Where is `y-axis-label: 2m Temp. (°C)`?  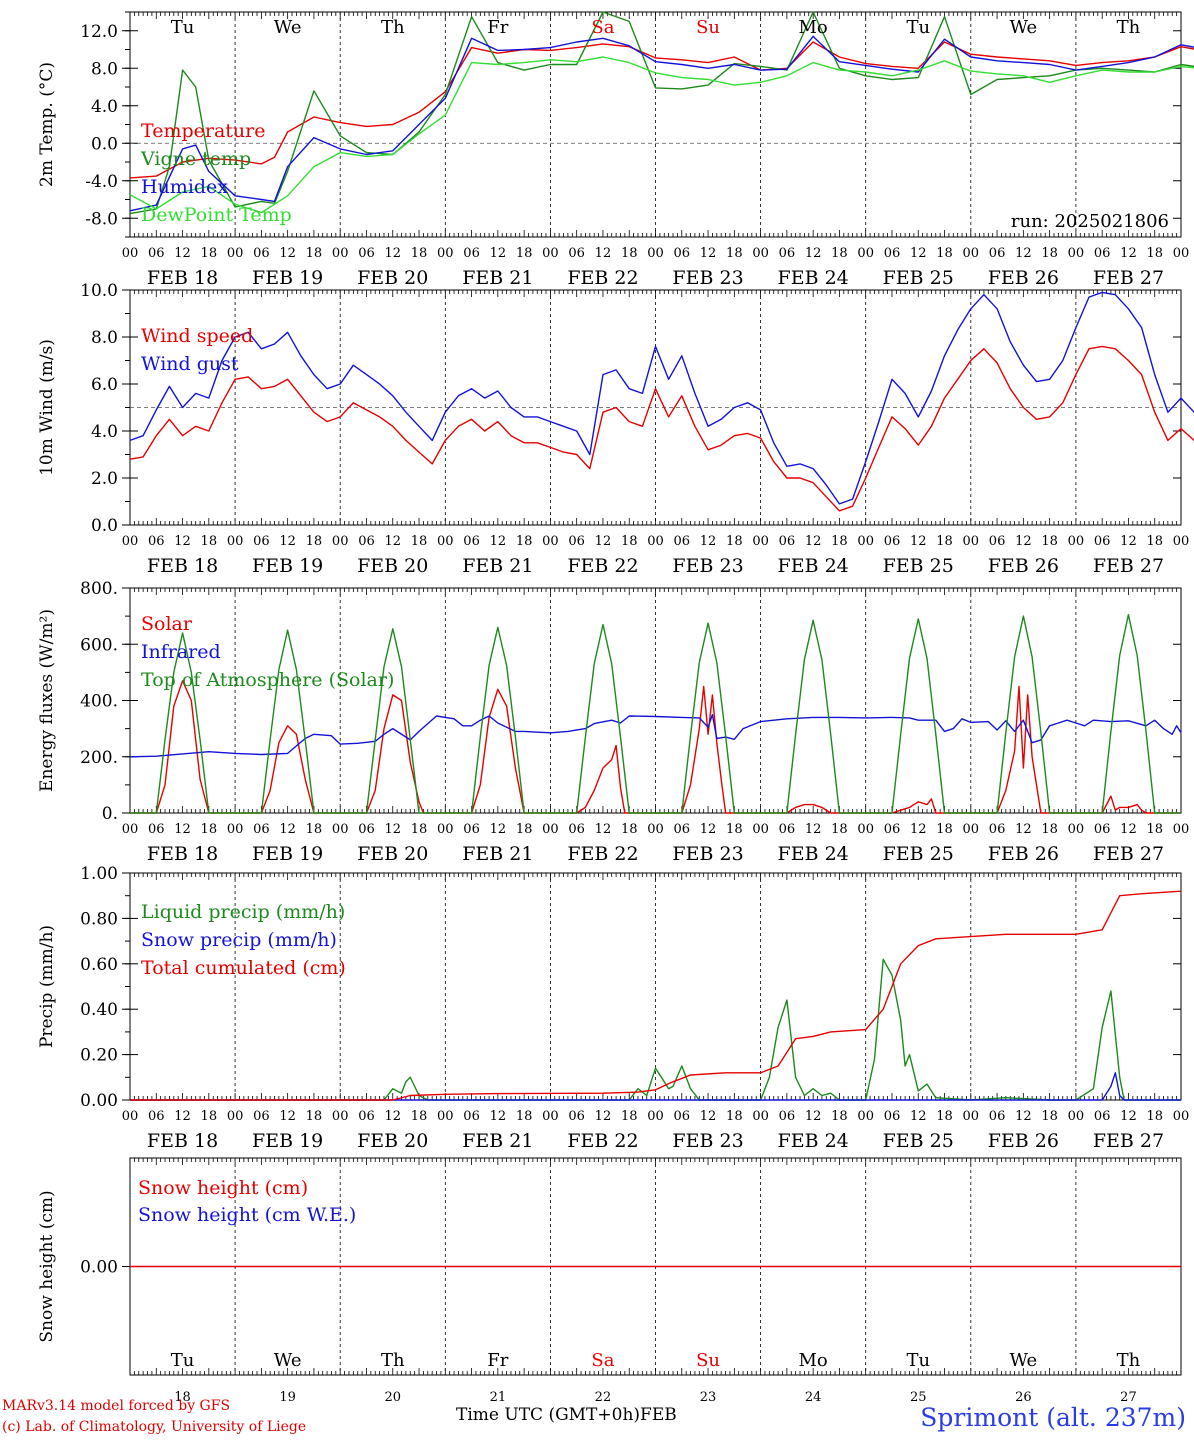 y-axis-label: 2m Temp. (°C) is located at coordinates (47, 124).